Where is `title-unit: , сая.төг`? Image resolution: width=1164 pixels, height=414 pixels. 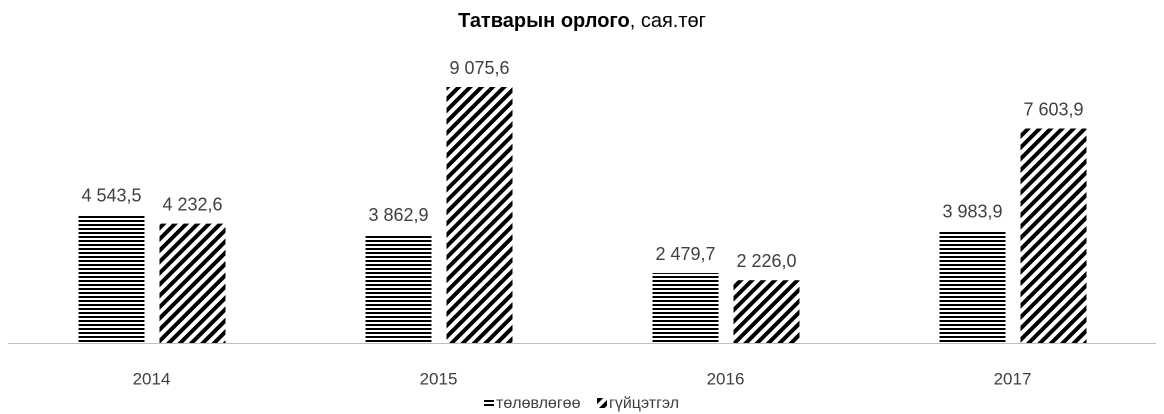 title-unit: , сая.төг is located at coordinates (668, 21).